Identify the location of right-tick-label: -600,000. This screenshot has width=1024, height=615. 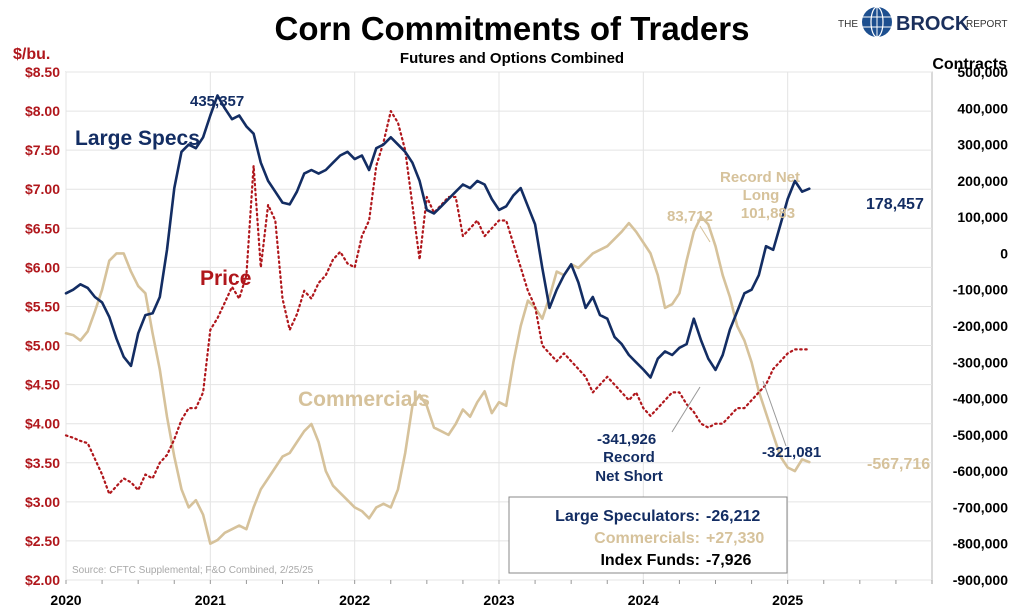
(980, 471).